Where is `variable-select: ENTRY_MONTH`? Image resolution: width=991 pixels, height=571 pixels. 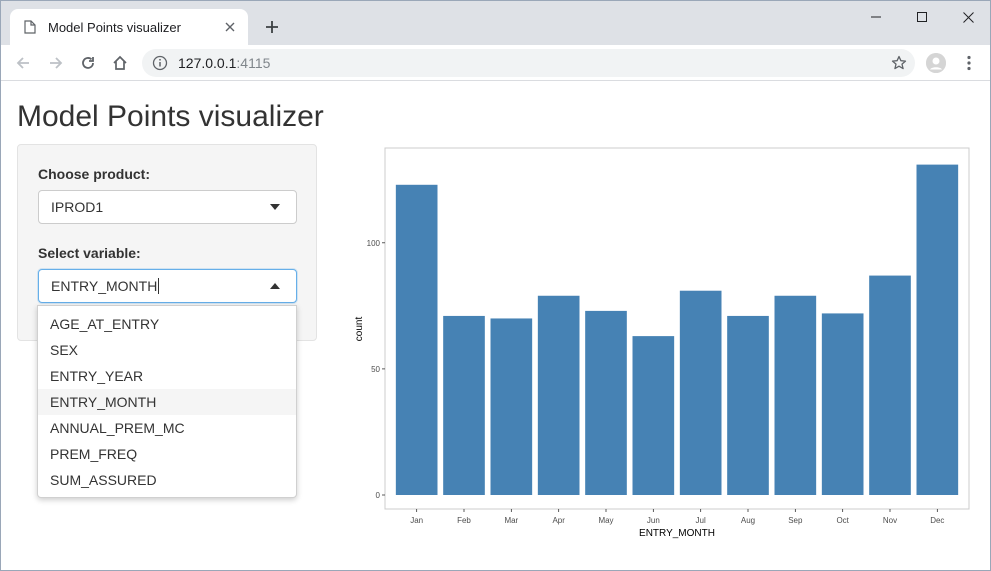
variable-select: ENTRY_MONTH is located at coordinates (167, 286).